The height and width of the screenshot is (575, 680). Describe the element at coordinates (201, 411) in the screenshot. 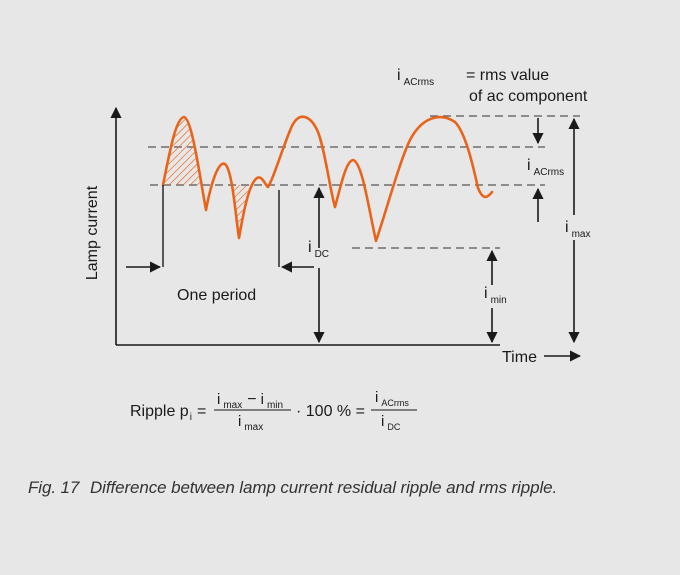

I see `formula-equals: =` at that location.